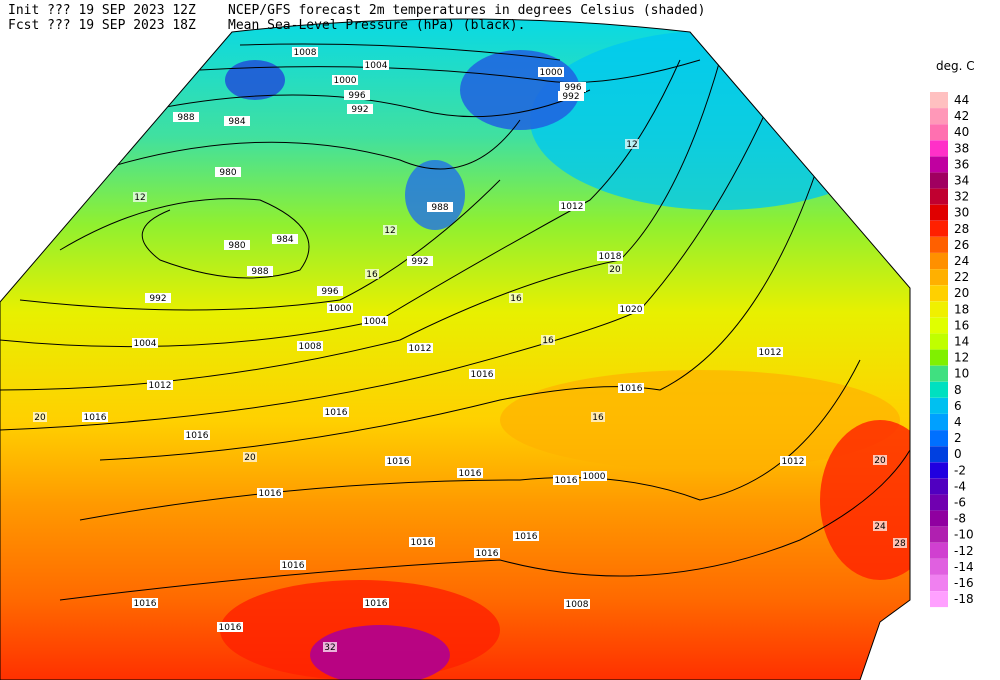 The image size is (1000, 680). What do you see at coordinates (961, 342) in the screenshot?
I see `legend-label: 14` at bounding box center [961, 342].